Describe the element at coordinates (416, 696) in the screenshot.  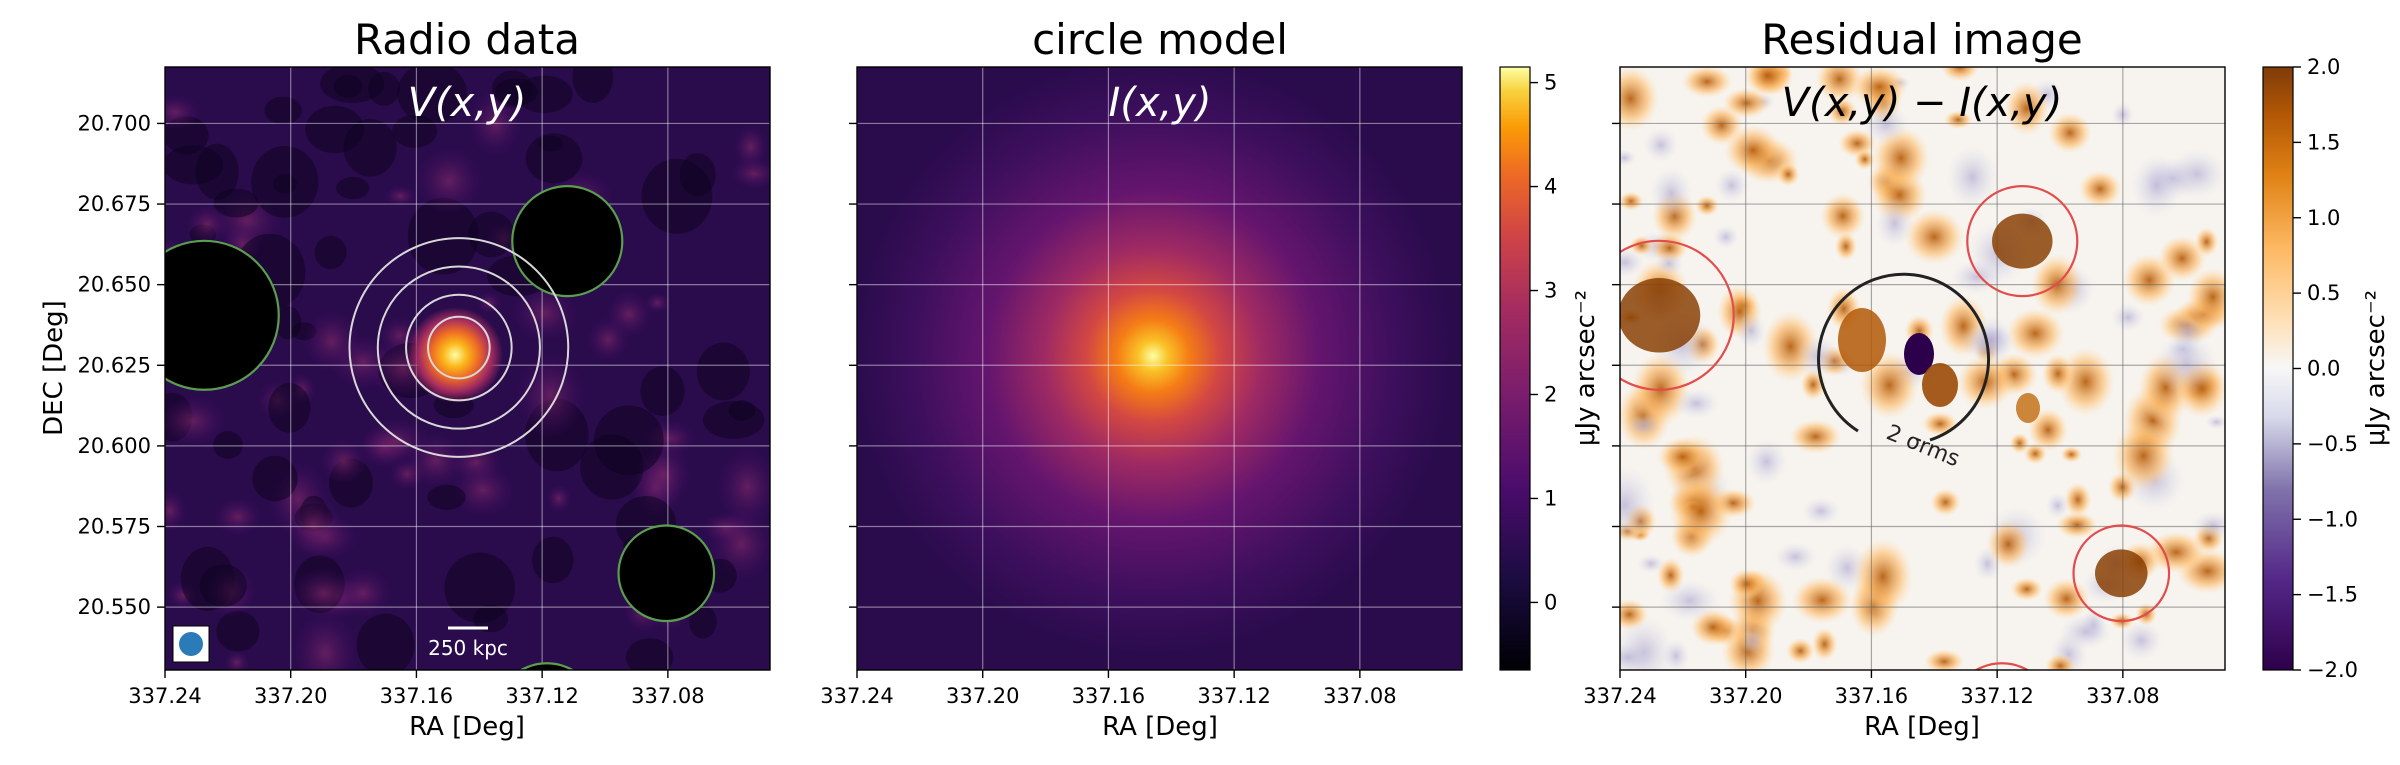
I see `x-tick-label: 337.16` at that location.